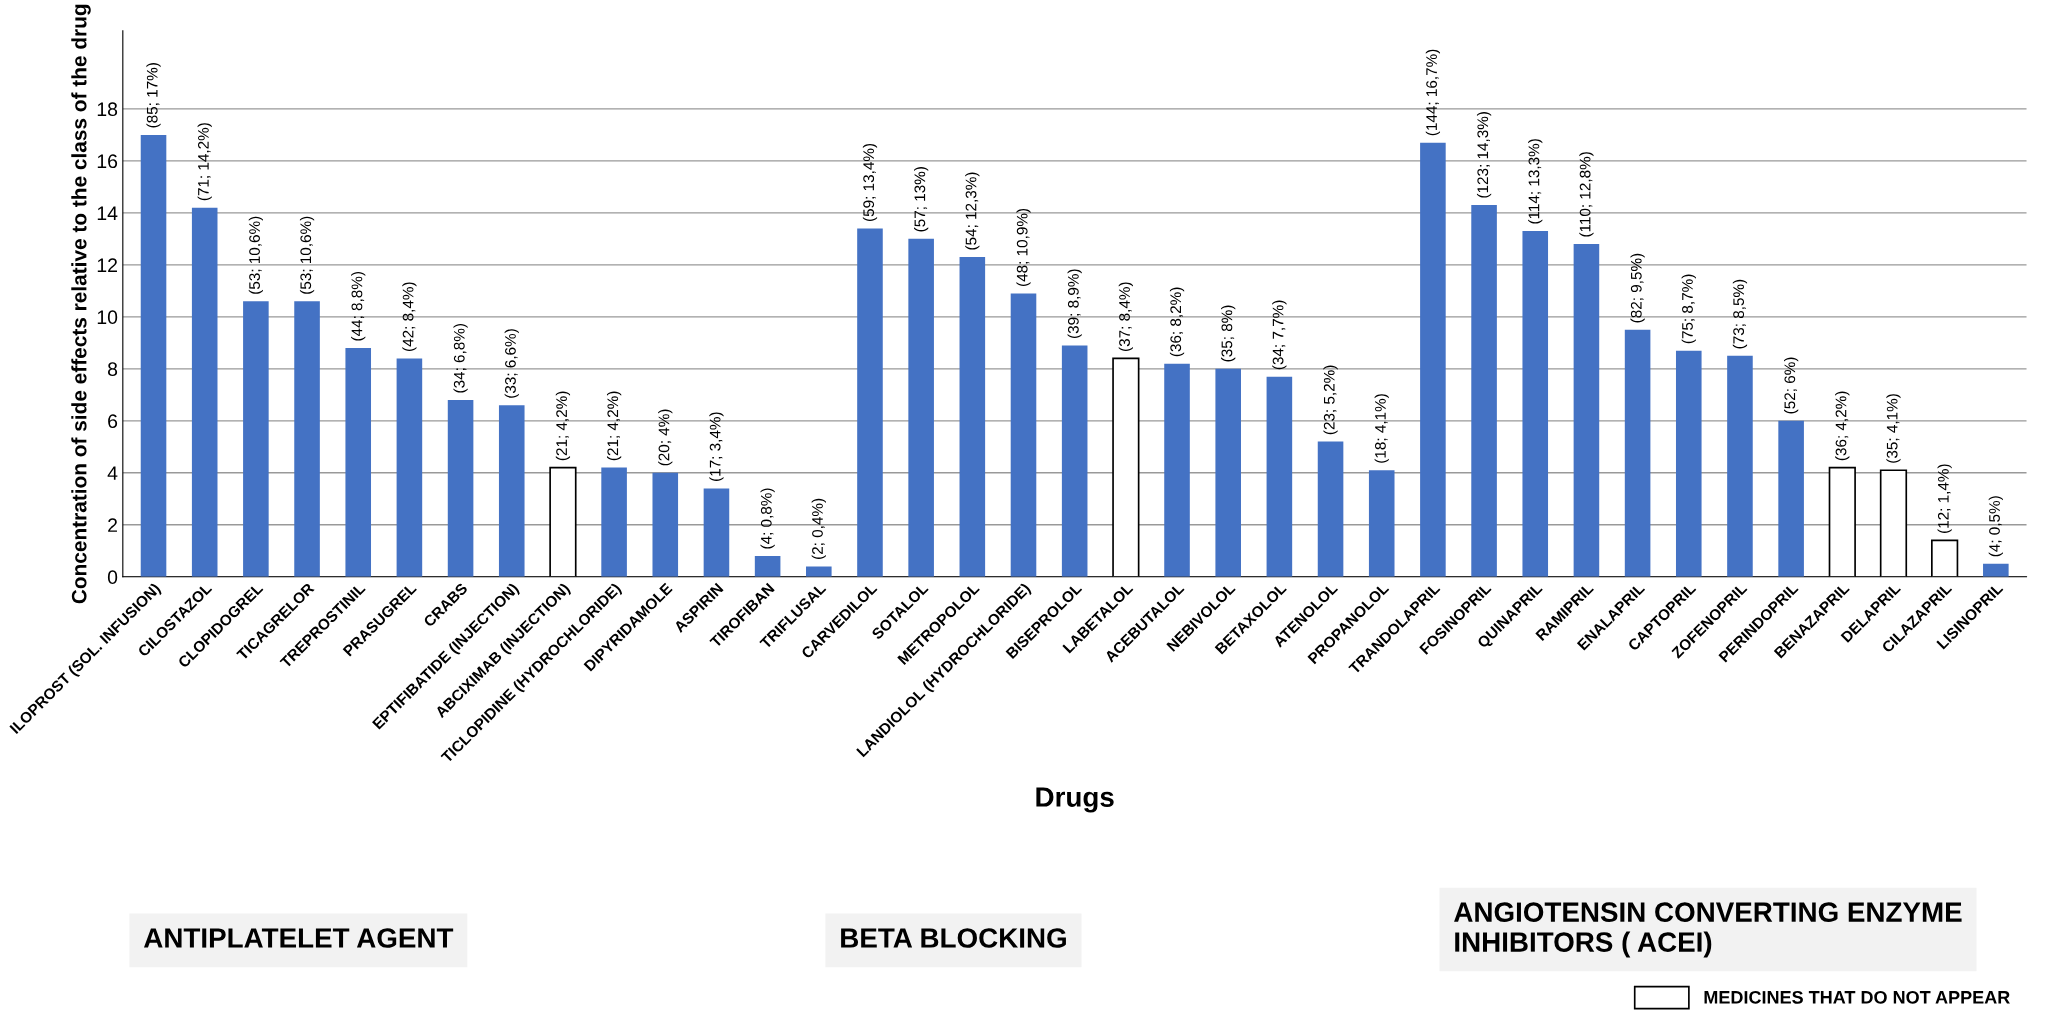 The height and width of the screenshot is (1030, 2047). Describe the element at coordinates (1535, 181) in the screenshot. I see `data-label: (114; 13,3%)` at that location.